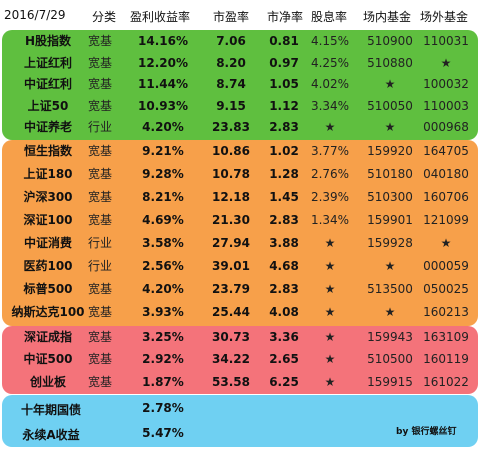  What do you see at coordinates (47, 127) in the screenshot?
I see `index-name: 中证养老` at bounding box center [47, 127].